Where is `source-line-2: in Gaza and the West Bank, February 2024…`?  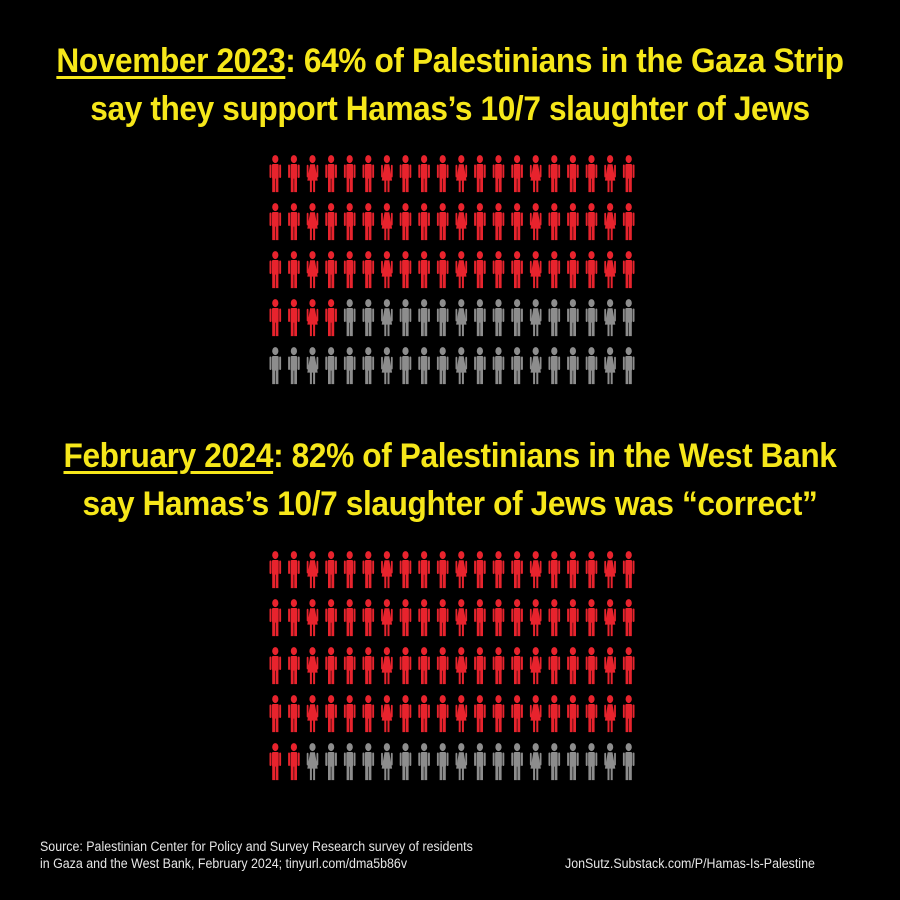
source-line-2: in Gaza and the West Bank, February 2024… is located at coordinates (224, 863).